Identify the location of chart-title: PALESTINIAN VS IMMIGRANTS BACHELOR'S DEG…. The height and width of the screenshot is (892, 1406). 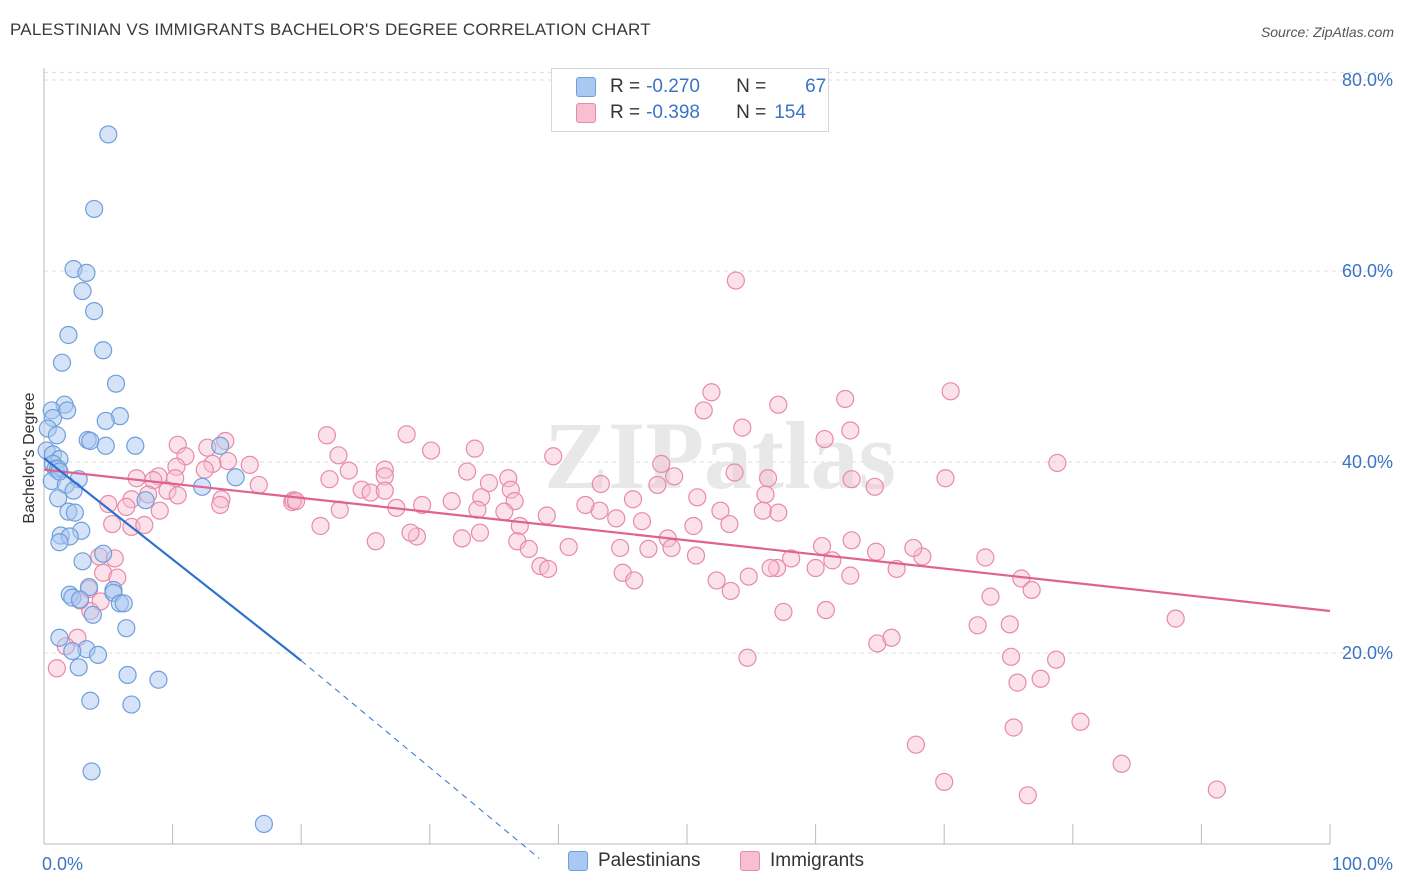
(330, 29).